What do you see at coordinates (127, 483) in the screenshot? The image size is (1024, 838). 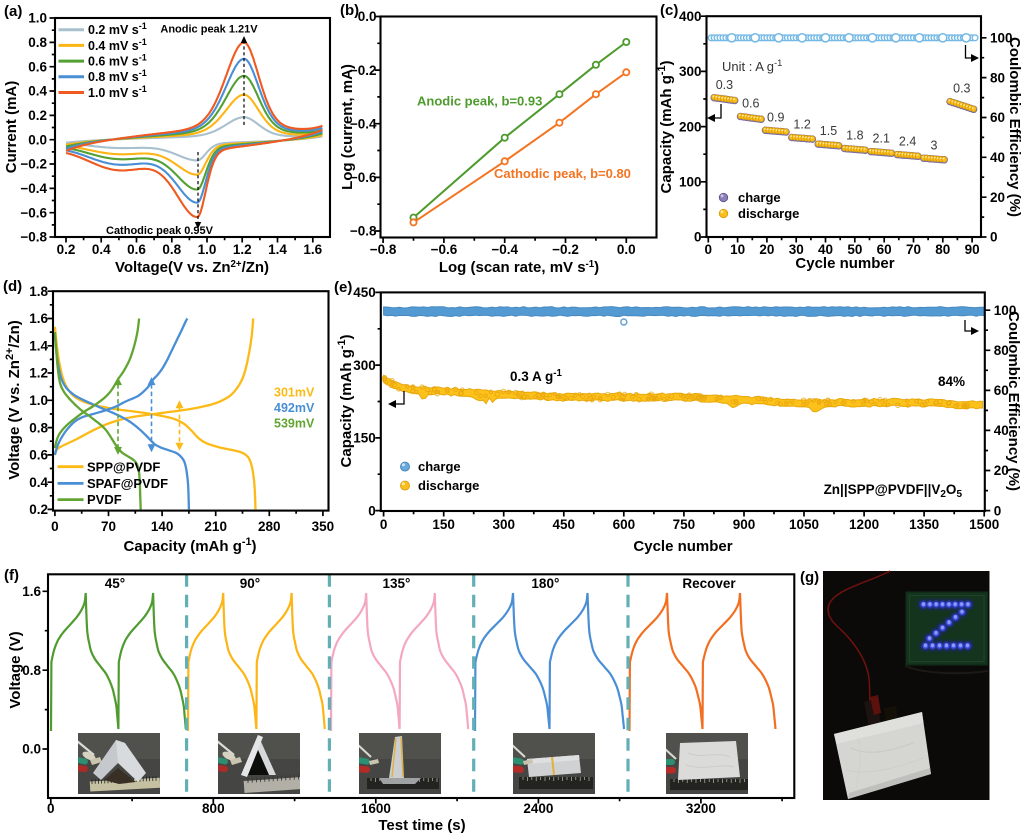 I see `svg-text: SPAF@PVDF` at bounding box center [127, 483].